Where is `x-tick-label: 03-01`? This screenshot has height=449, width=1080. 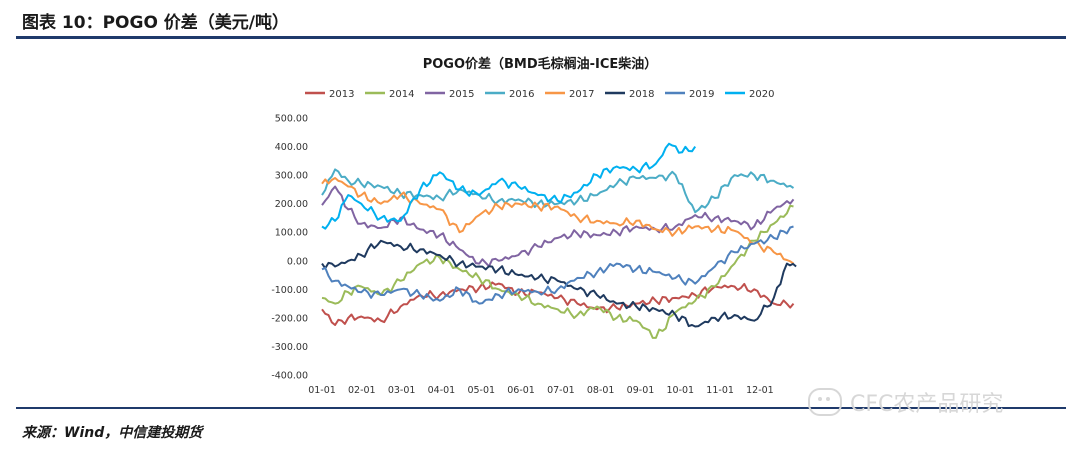
x-tick-label: 03-01 is located at coordinates (402, 390).